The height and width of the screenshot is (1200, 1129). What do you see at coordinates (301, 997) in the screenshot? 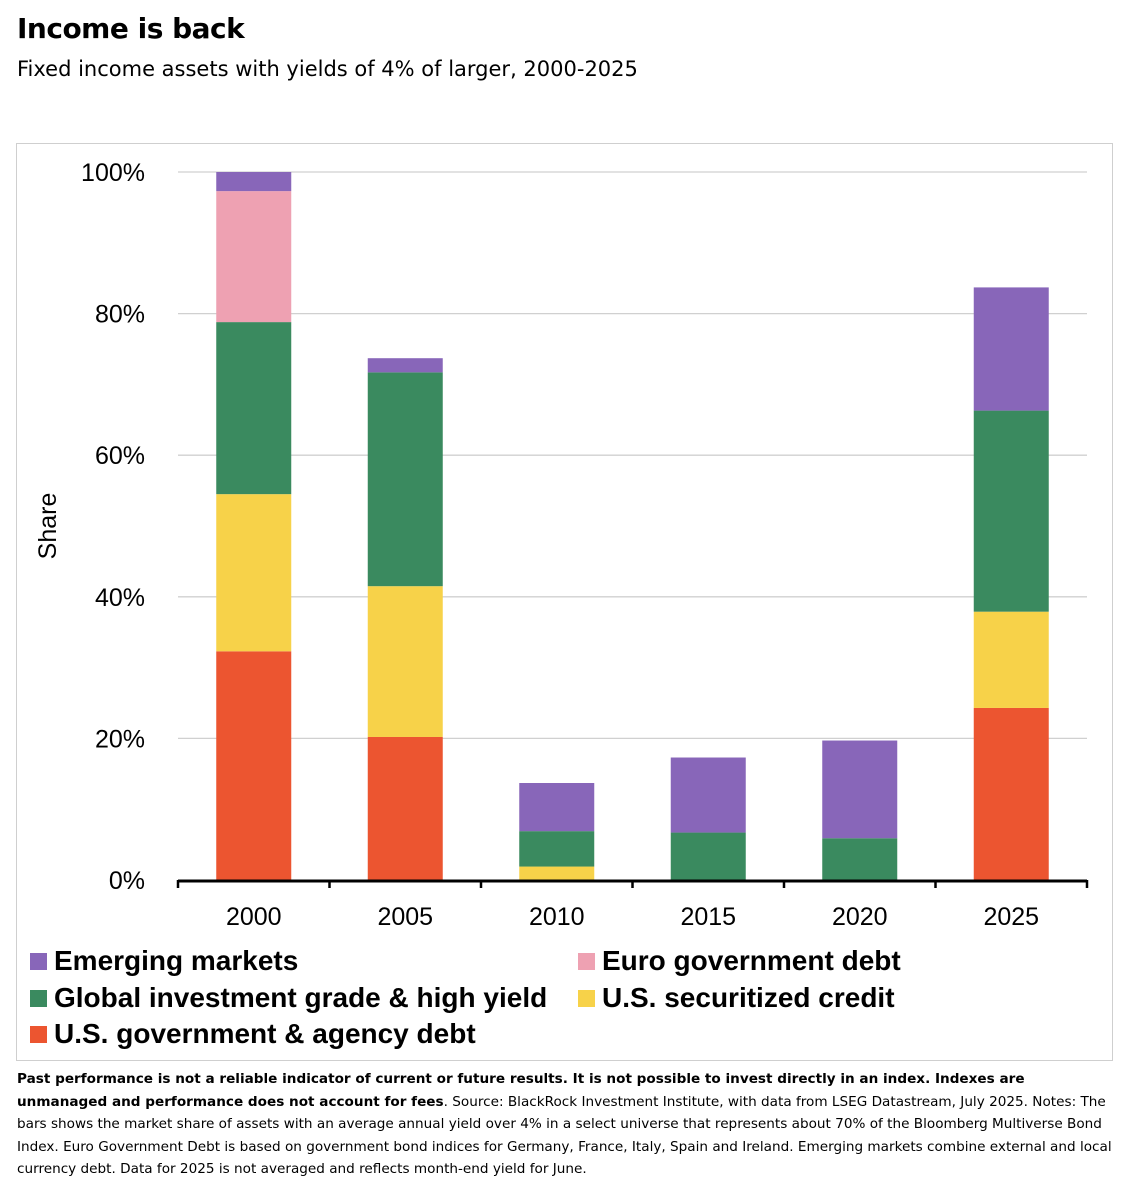
I see `legend-label: Global investment grade & high yield` at bounding box center [301, 997].